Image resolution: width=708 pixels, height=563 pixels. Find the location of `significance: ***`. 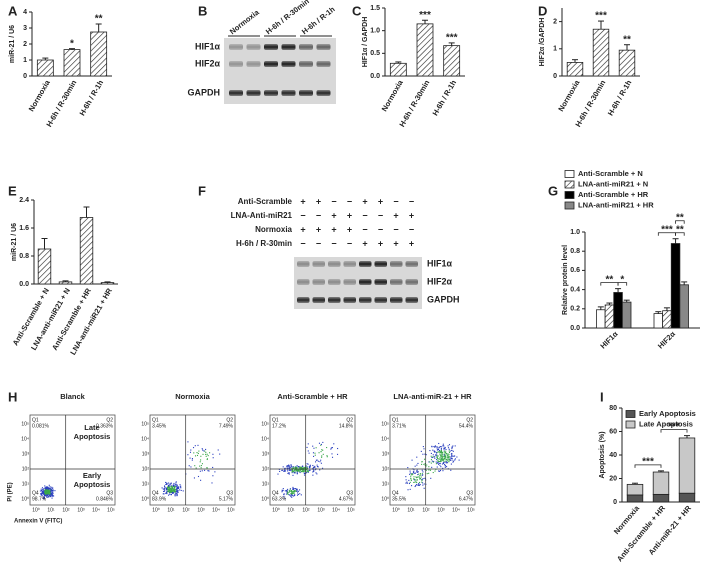

significance: *** is located at coordinates (452, 38).